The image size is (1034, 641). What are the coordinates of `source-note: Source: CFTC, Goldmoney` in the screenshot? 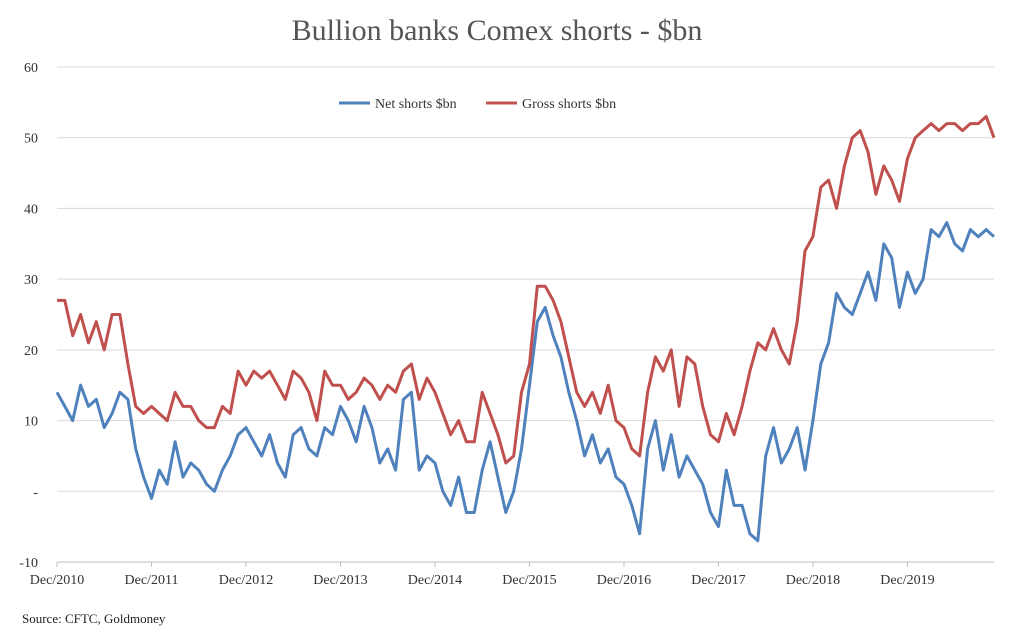 It's located at (94, 618).